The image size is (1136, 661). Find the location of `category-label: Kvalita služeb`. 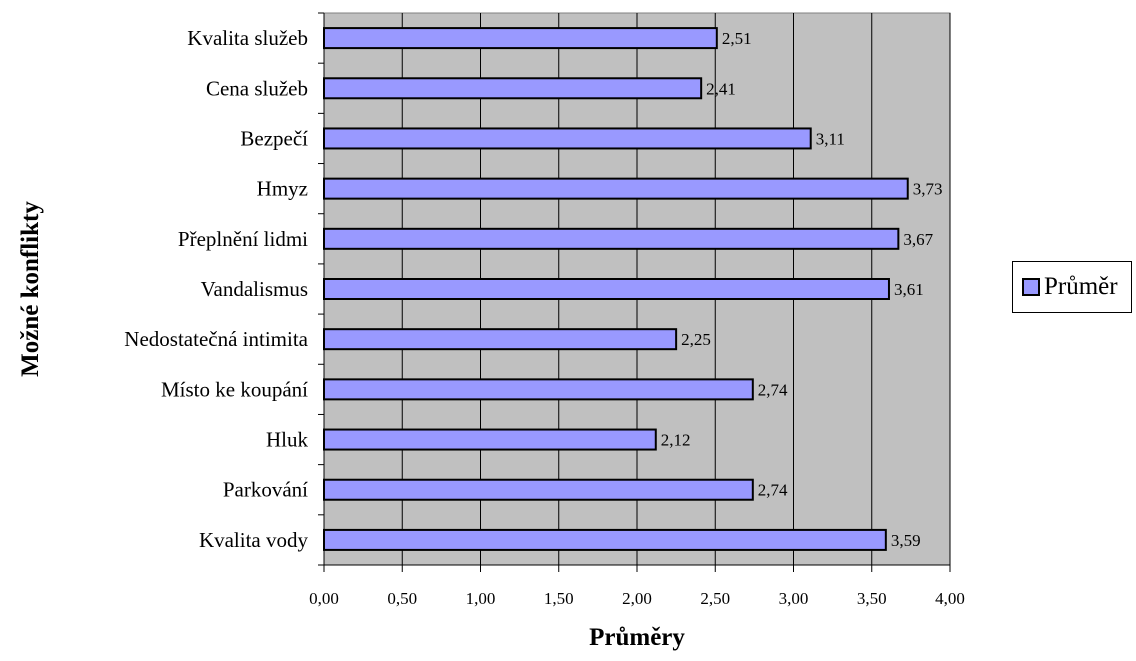

category-label: Kvalita služeb is located at coordinates (247, 38).